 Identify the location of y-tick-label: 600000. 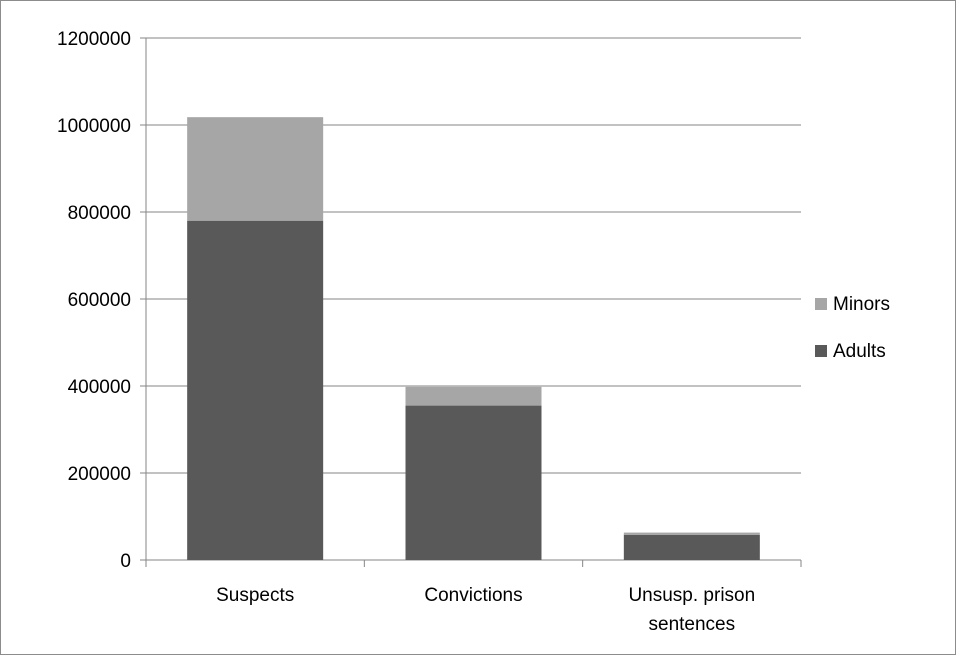
(99, 300).